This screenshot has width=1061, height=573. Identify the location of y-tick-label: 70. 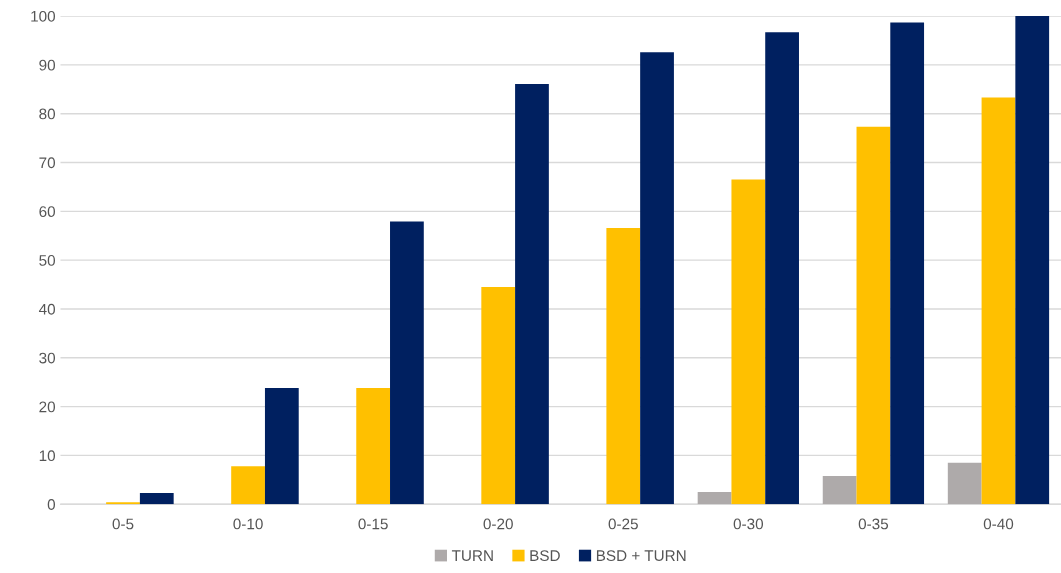
(47, 163).